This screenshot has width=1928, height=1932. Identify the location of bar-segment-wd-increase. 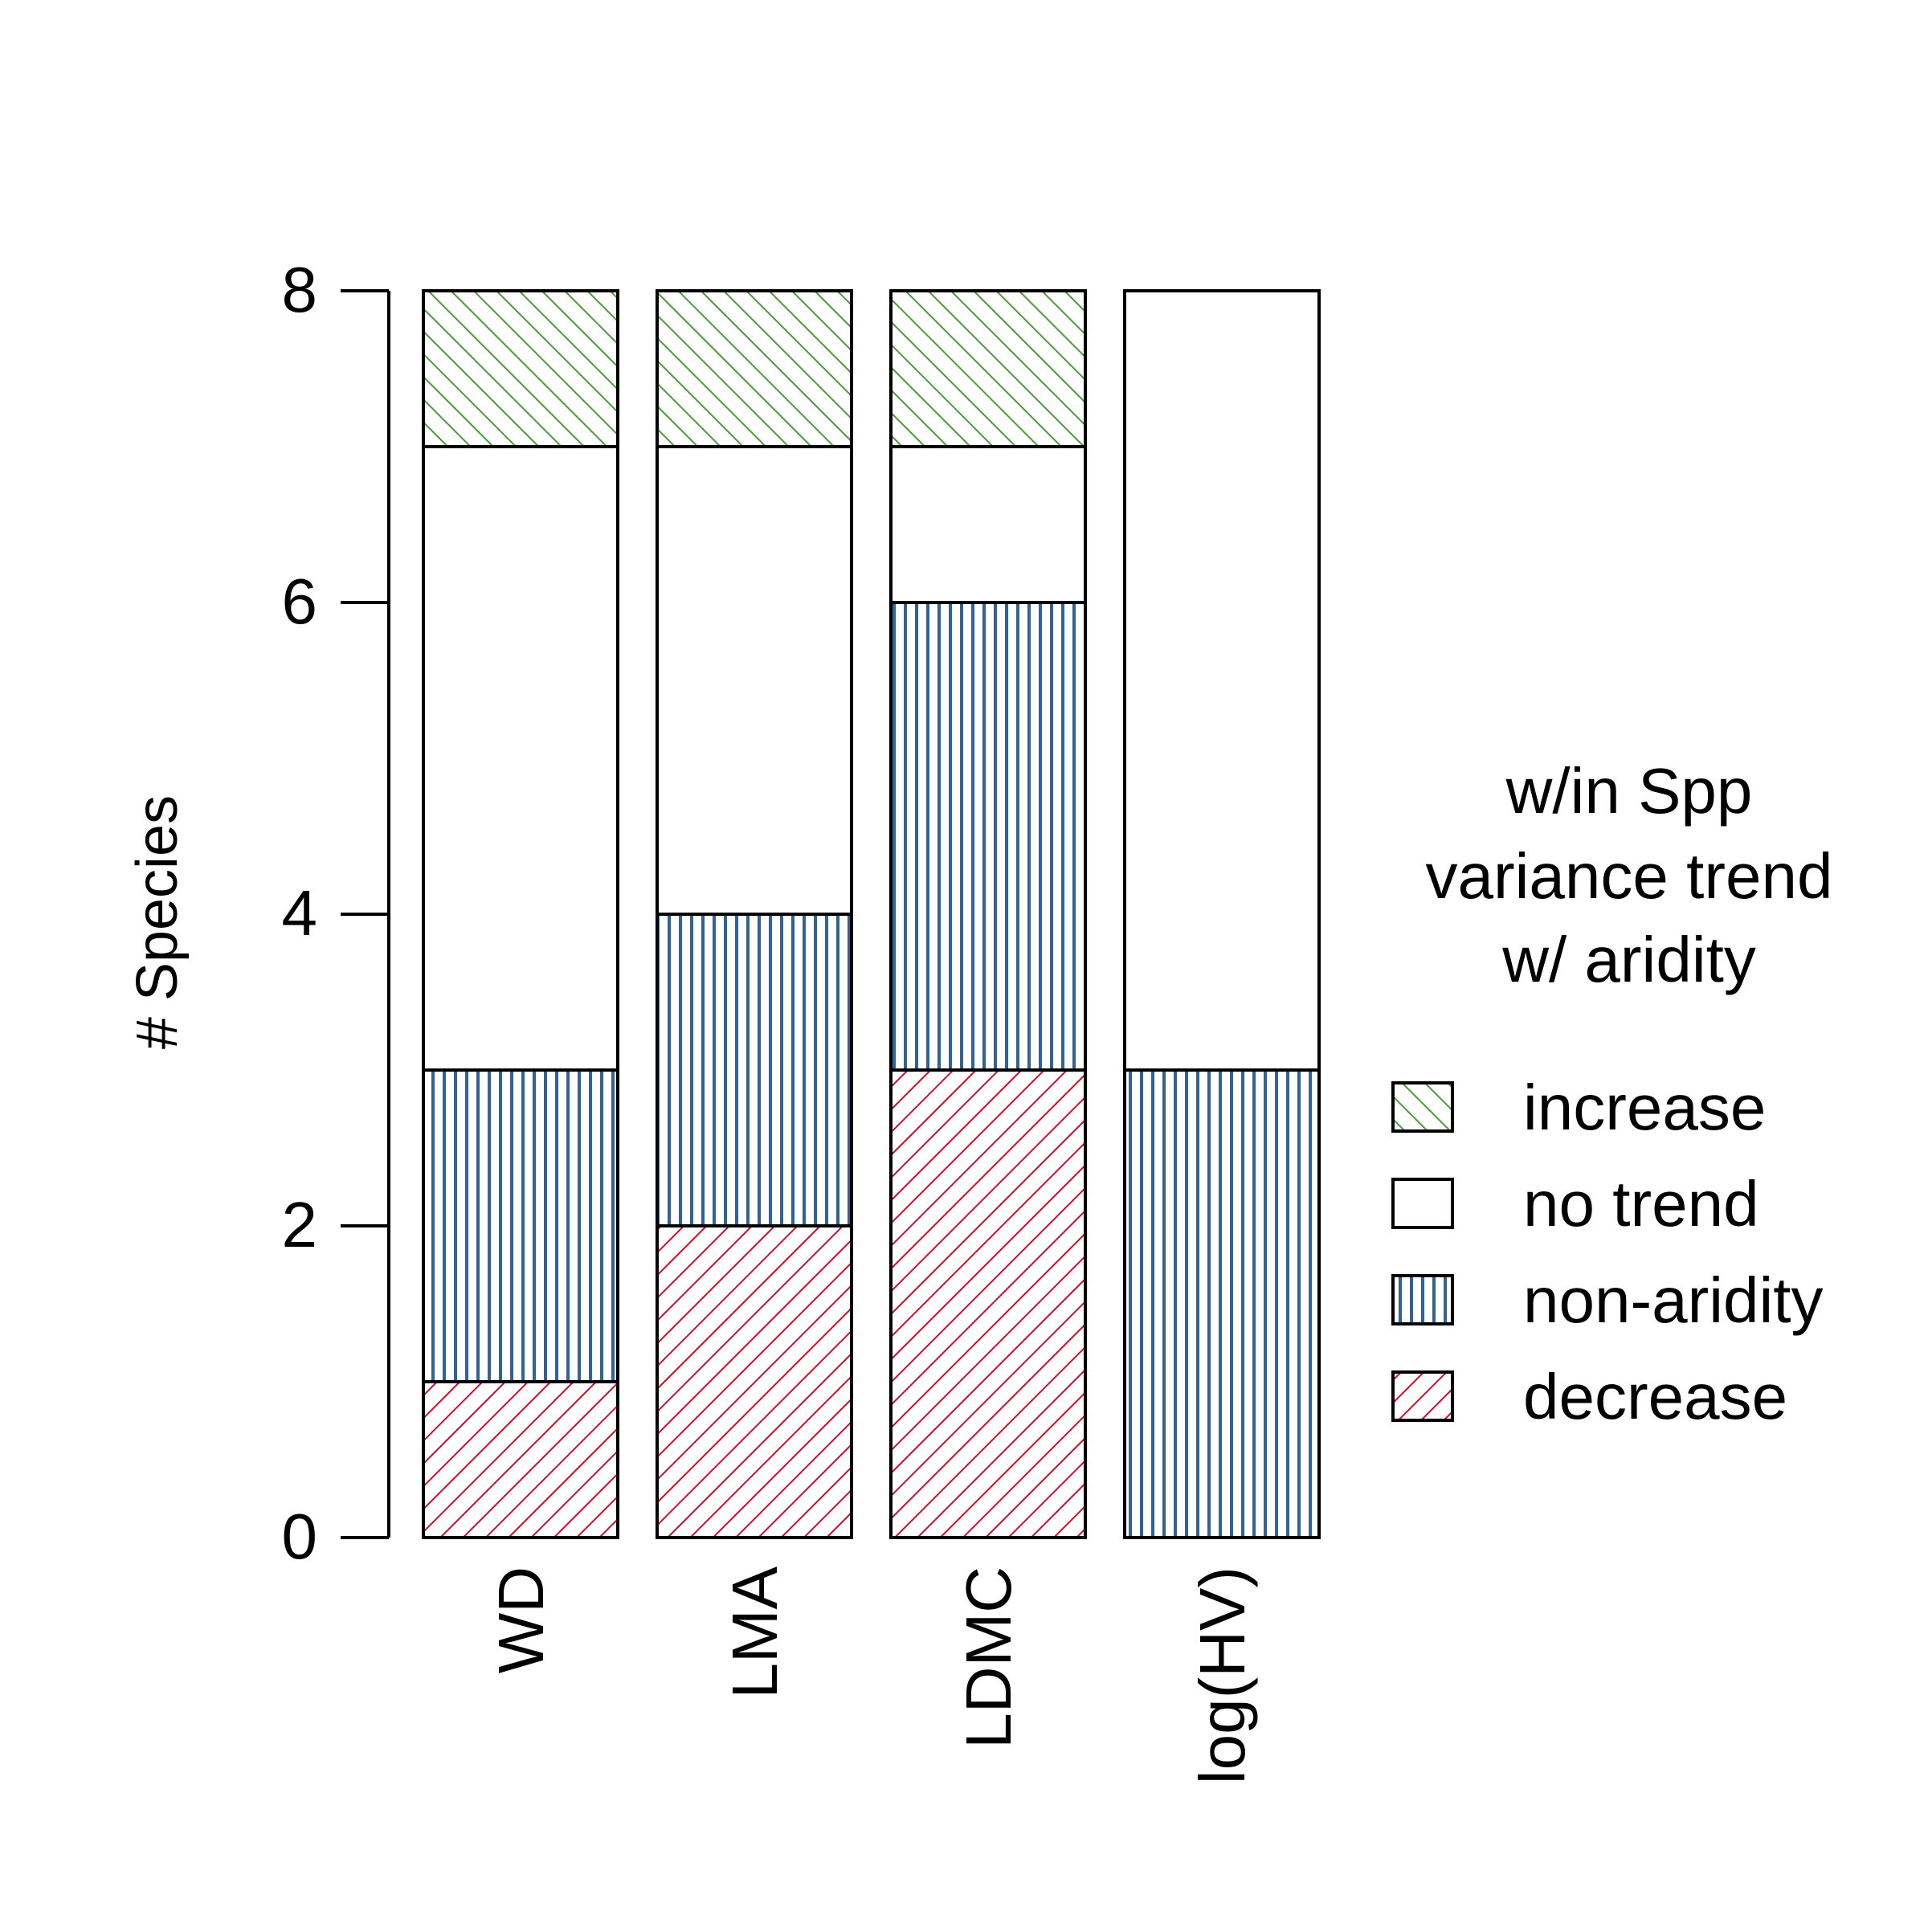
(520, 368).